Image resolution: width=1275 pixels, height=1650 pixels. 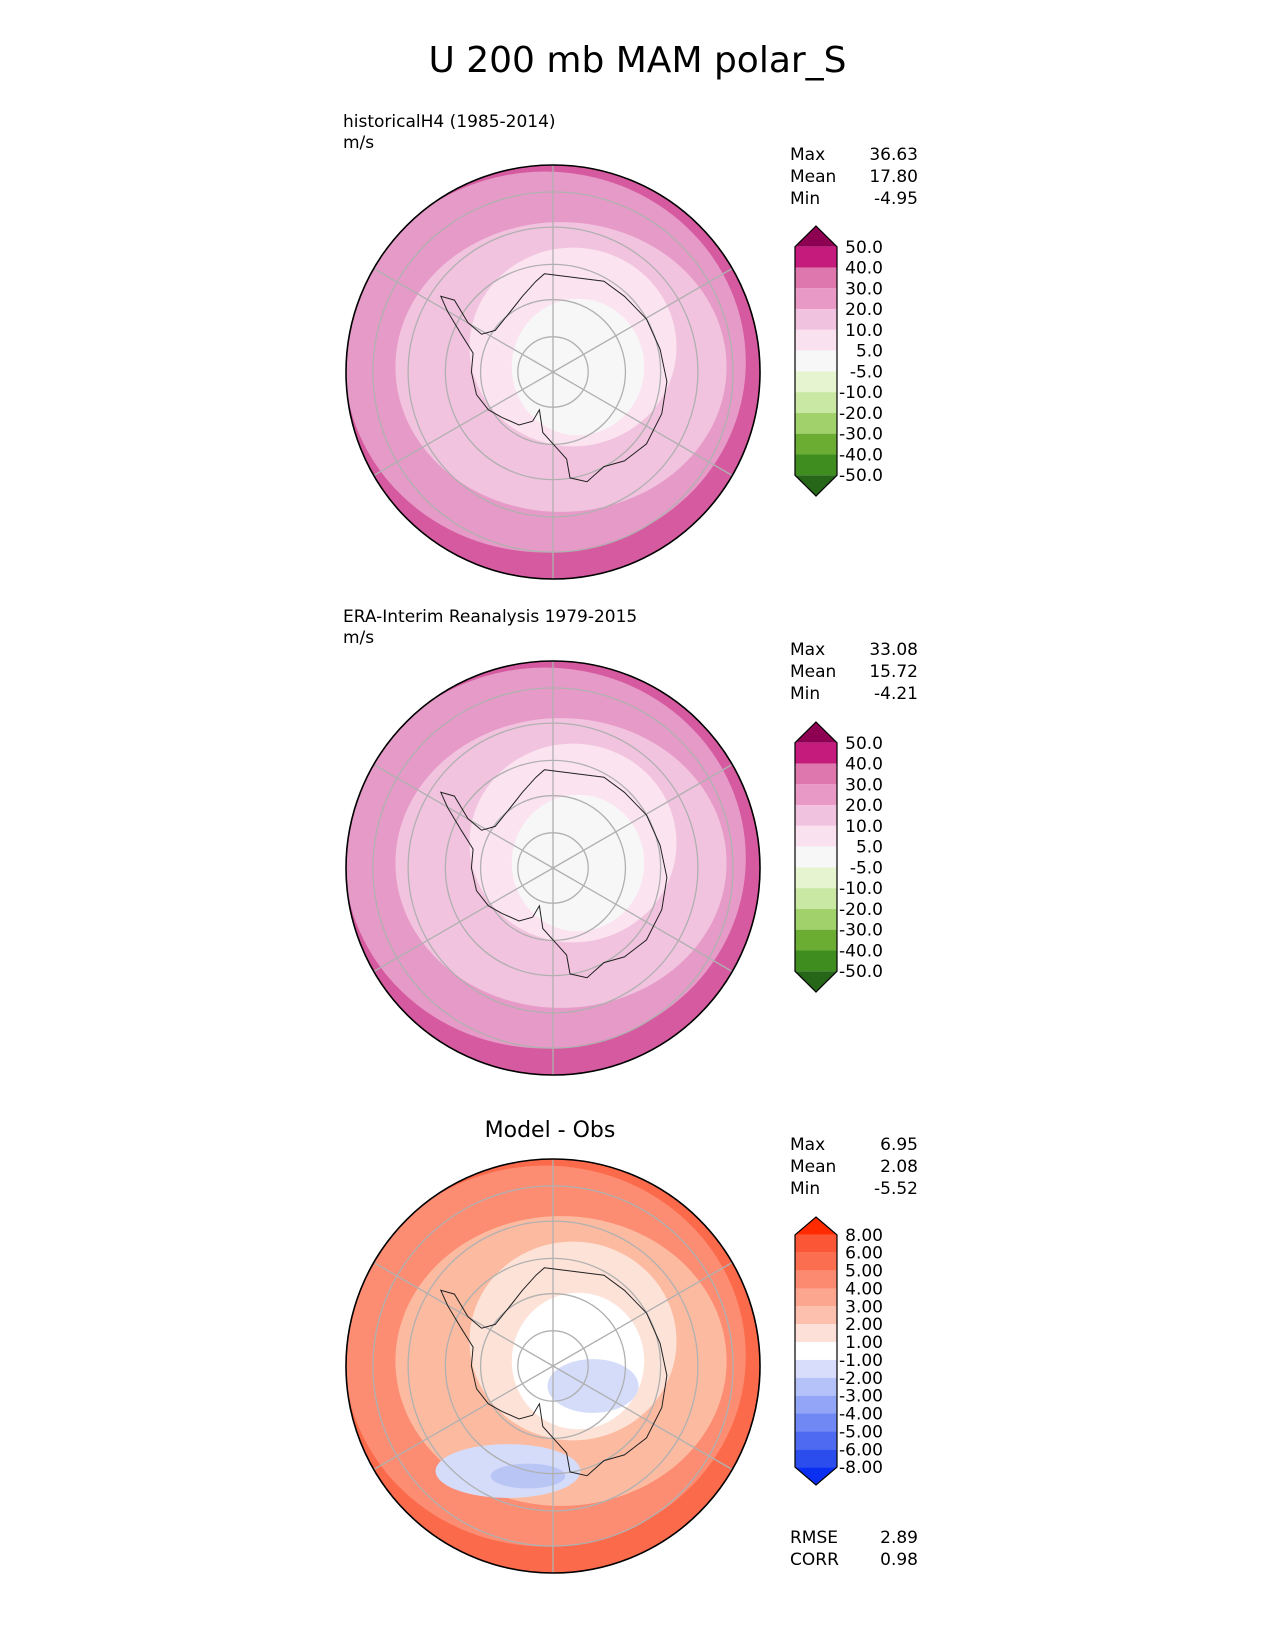 What do you see at coordinates (854, 1145) in the screenshot?
I see `stat-row-max: Max 6.95` at bounding box center [854, 1145].